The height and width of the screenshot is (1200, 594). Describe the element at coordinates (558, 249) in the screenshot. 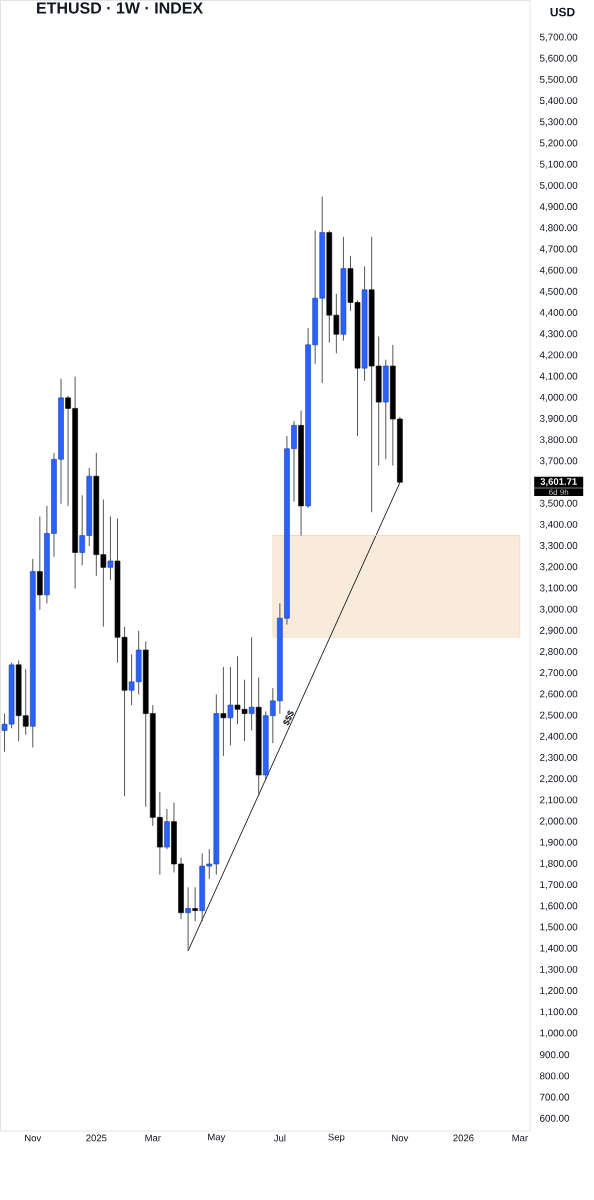

I see `y-tick-label: 4,700.00` at that location.